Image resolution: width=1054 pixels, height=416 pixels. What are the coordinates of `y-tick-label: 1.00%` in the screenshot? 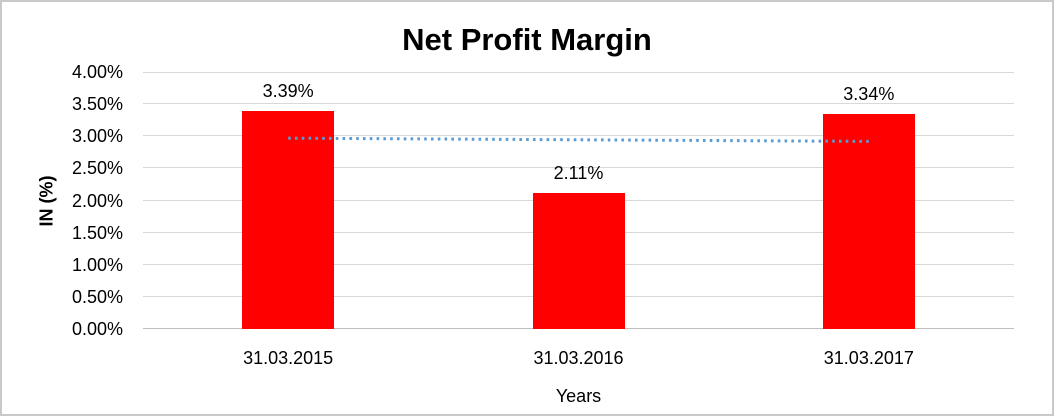 It's located at (97, 264).